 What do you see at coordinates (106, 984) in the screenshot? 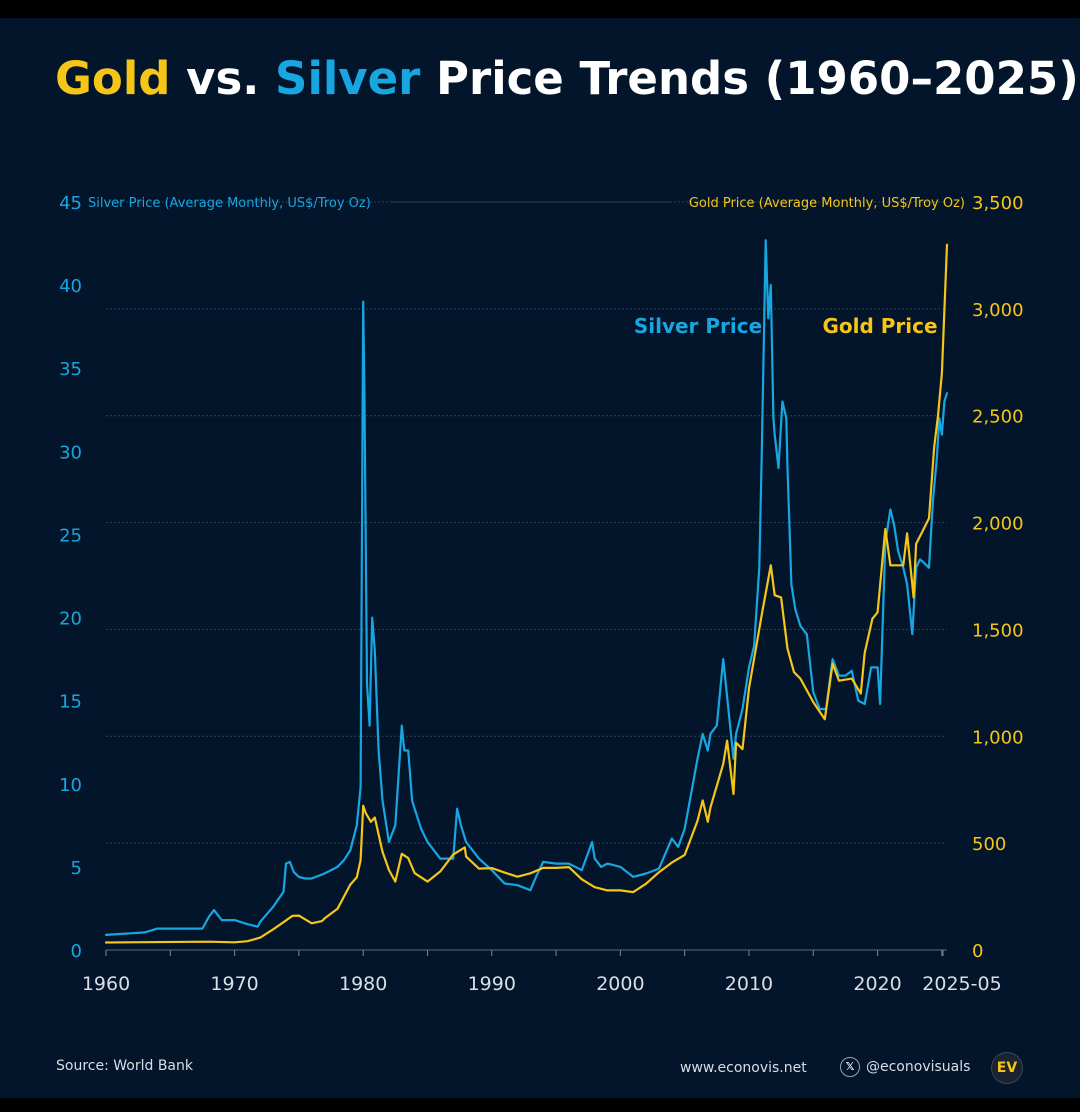
I see `x-tick-label-1960: 1960` at bounding box center [106, 984].